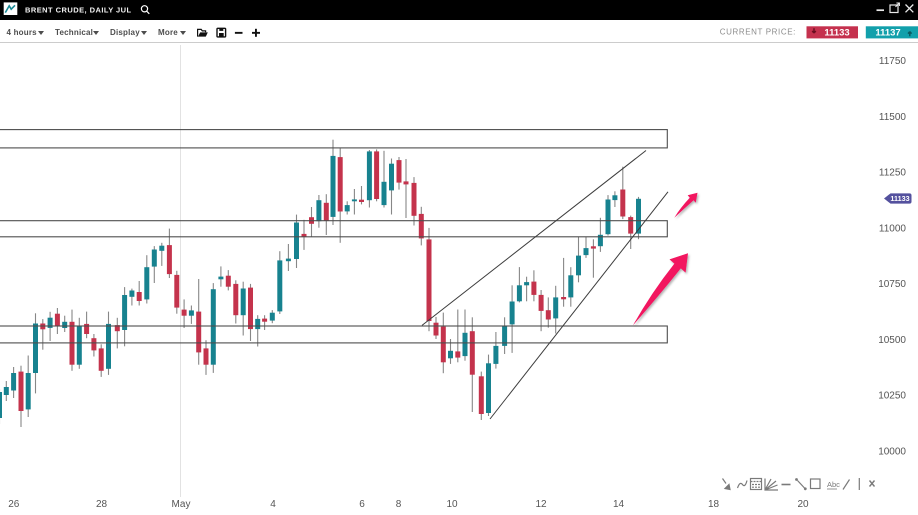 This screenshot has width=918, height=515. What do you see at coordinates (892, 451) in the screenshot?
I see `svg-text: 10000` at bounding box center [892, 451].